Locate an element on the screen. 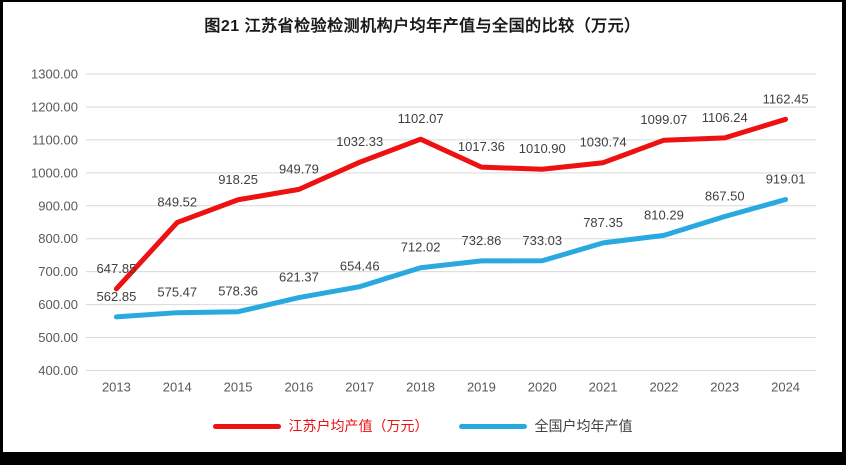  y-tick-label: 1100.00 is located at coordinates (55, 139).